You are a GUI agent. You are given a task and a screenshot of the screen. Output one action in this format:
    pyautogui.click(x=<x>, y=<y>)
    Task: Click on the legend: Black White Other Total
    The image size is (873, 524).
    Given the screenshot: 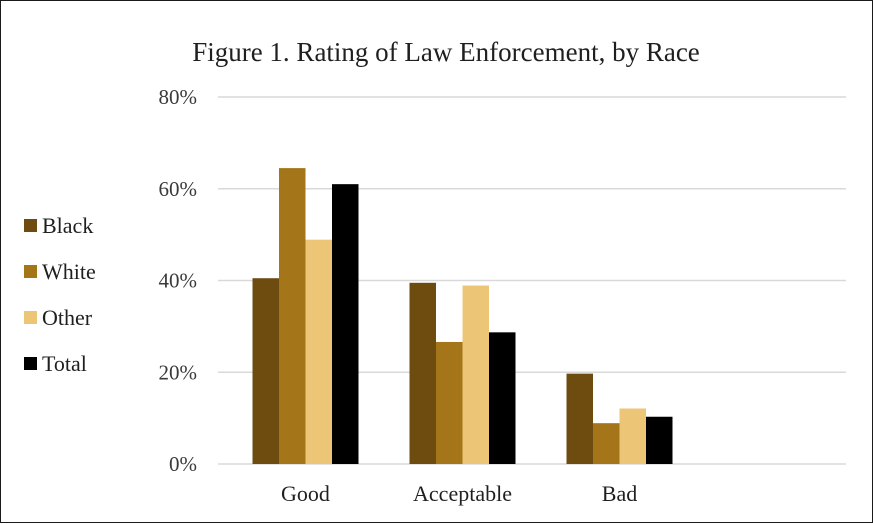 What is the action you would take?
    pyautogui.click(x=60, y=294)
    